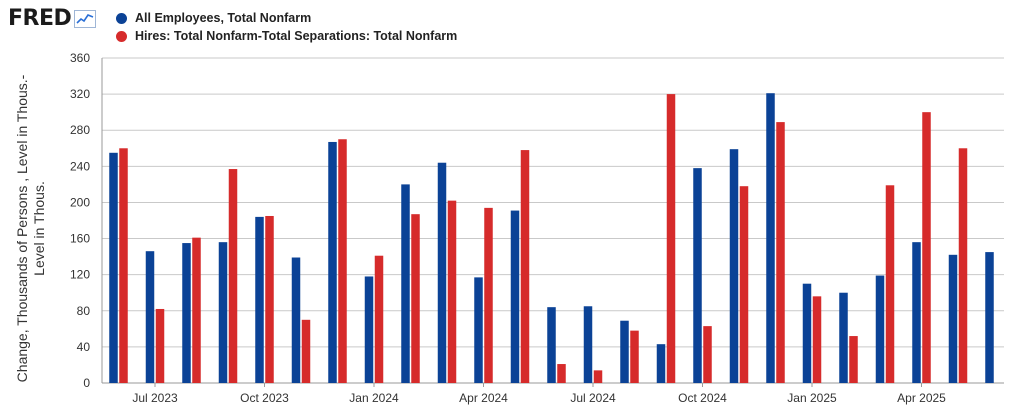 This screenshot has width=1024, height=419. What do you see at coordinates (80, 94) in the screenshot?
I see `y-tick-label: 320` at bounding box center [80, 94].